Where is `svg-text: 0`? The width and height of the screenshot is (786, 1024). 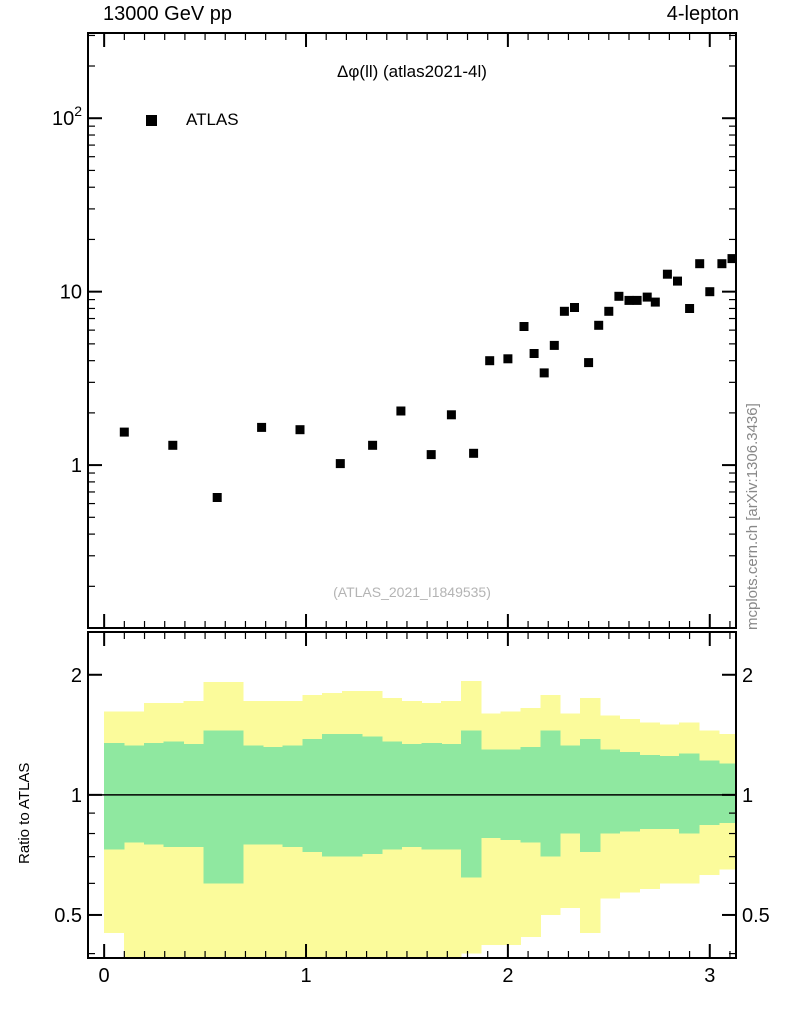 svg-text: 0 is located at coordinates (104, 976).